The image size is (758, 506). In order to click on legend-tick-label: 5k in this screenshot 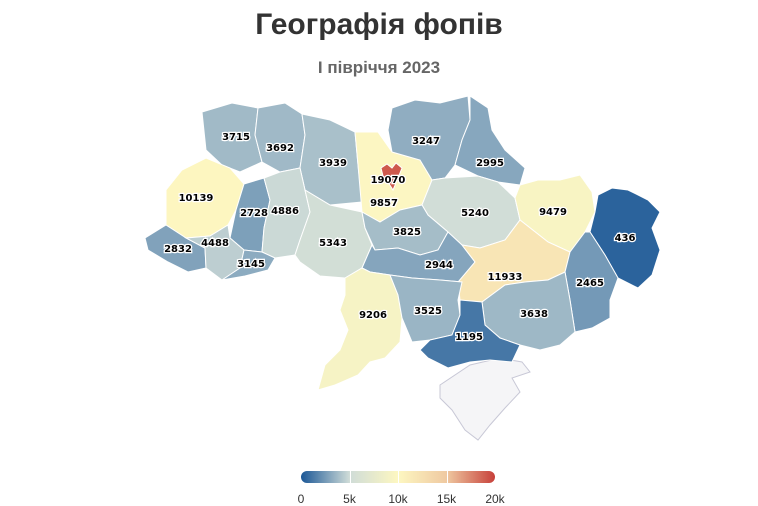, I will do `click(349, 499)`.